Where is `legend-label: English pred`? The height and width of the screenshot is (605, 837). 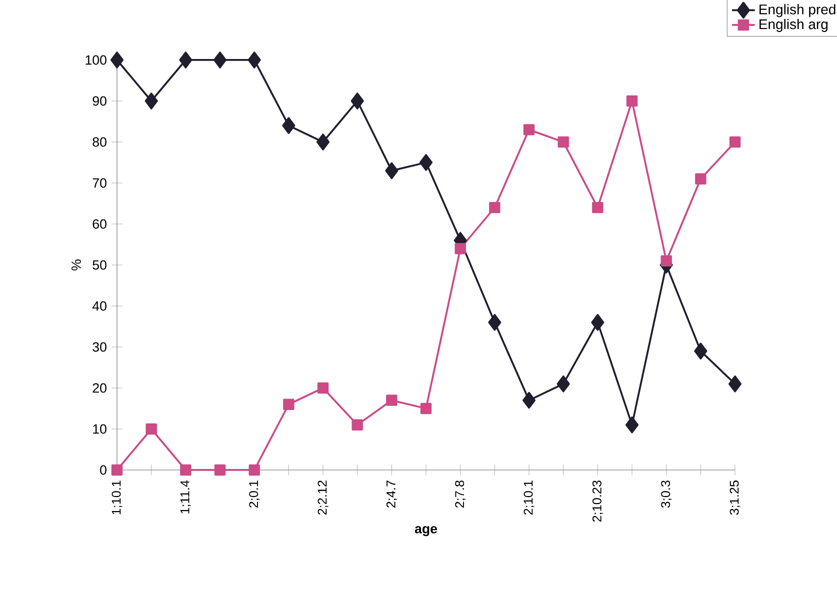
legend-label: English pred is located at coordinates (798, 11).